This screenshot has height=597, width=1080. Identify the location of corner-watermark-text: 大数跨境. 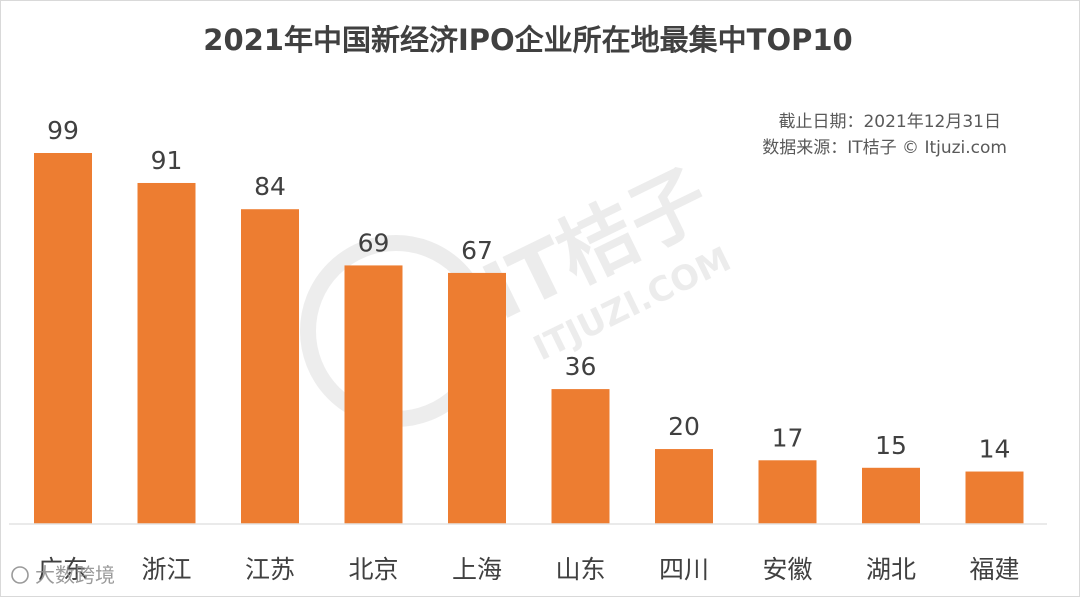
(75, 575).